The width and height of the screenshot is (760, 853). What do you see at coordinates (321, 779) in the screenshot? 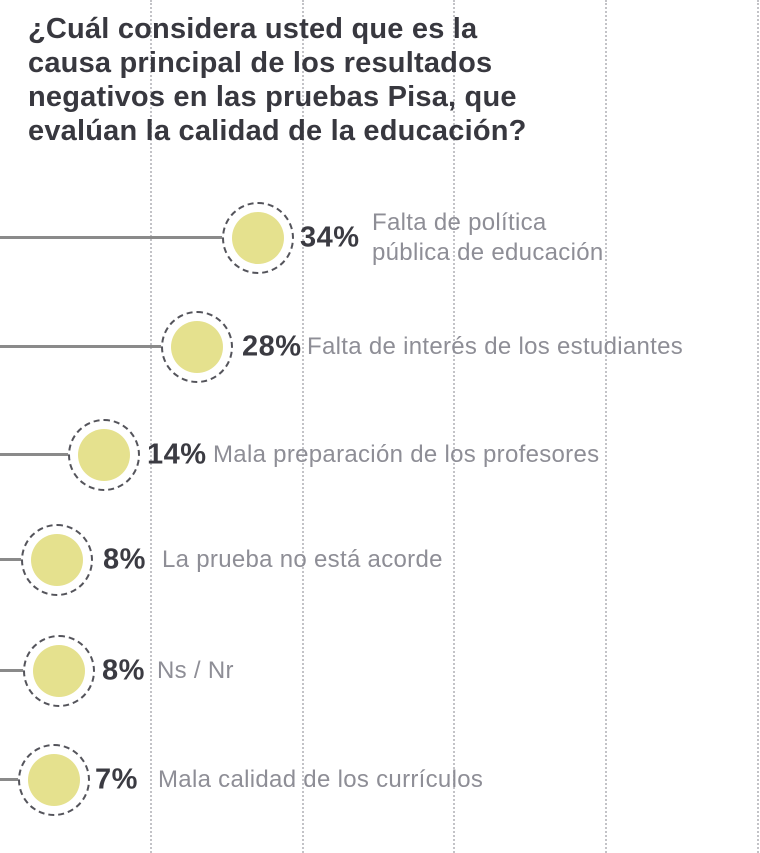
I see `category-label: Mala calidad de los currículos` at bounding box center [321, 779].